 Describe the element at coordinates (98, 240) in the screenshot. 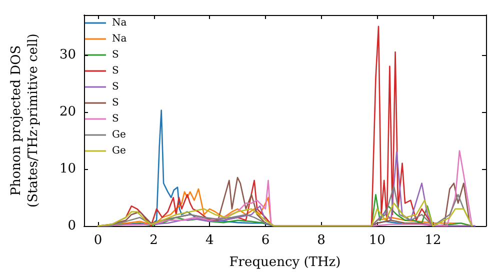

I see `x-tick-label: 0` at that location.